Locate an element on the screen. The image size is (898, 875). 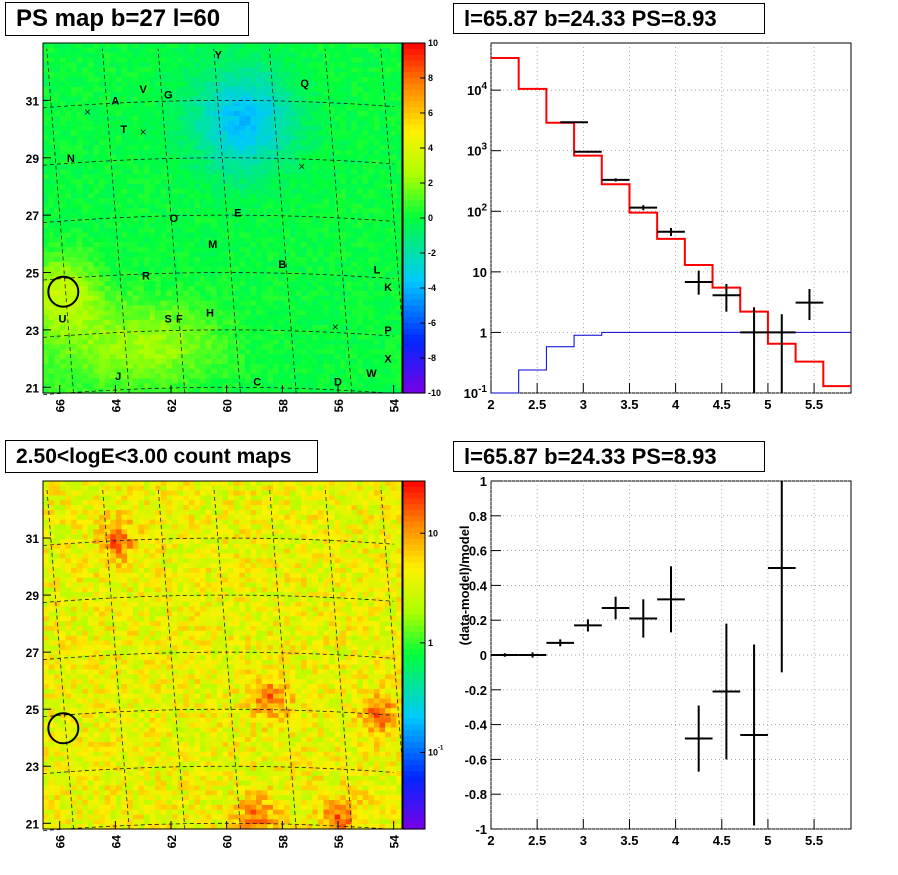
x-tick-label: 5.5 is located at coordinates (814, 404).